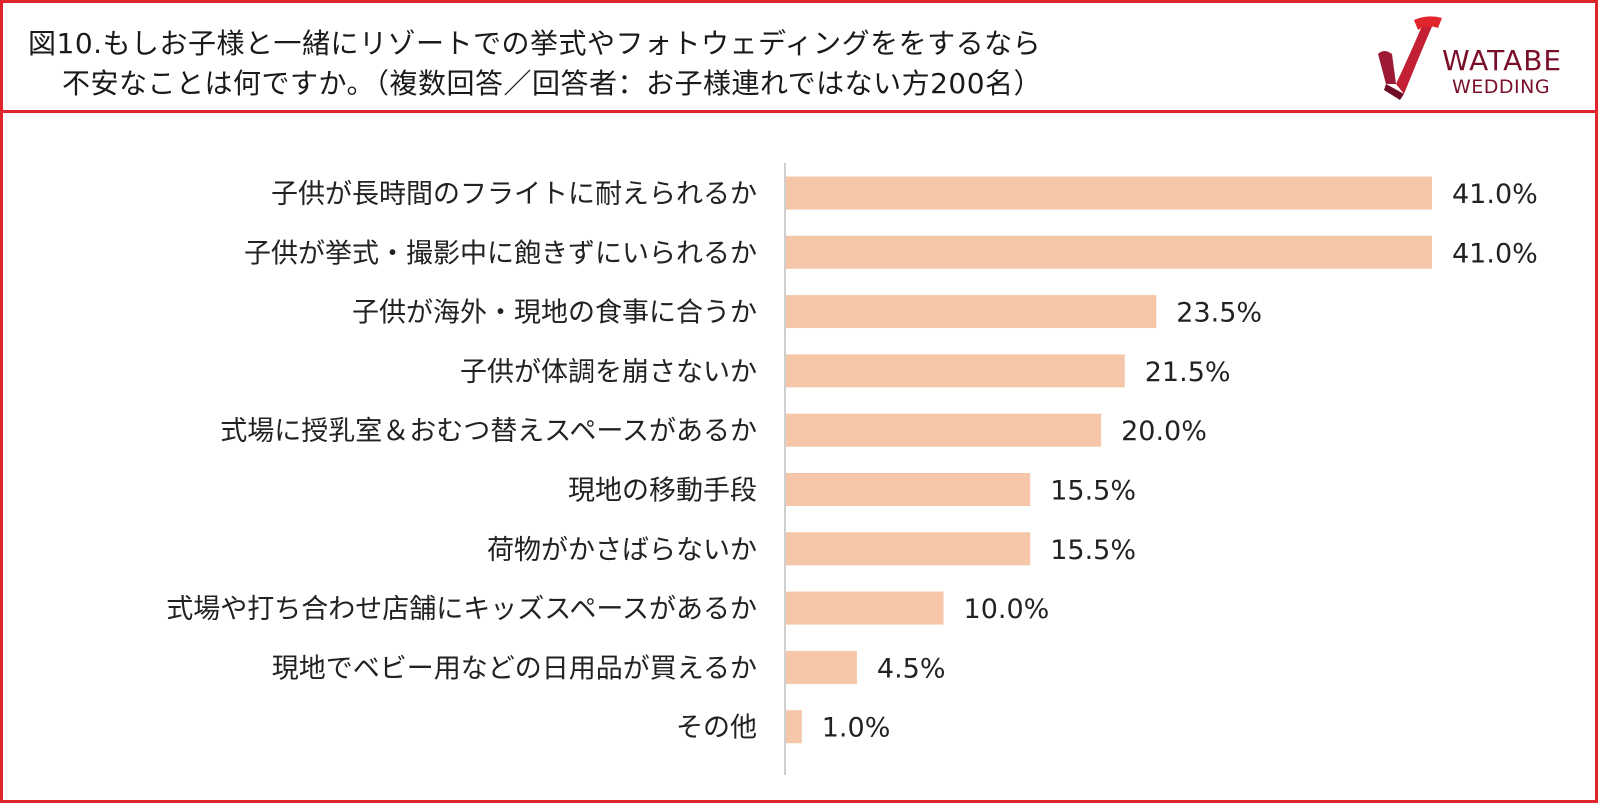  What do you see at coordinates (514, 194) in the screenshot?
I see `category-label: 子供が長時間のフライトに耐えられるか` at bounding box center [514, 194].